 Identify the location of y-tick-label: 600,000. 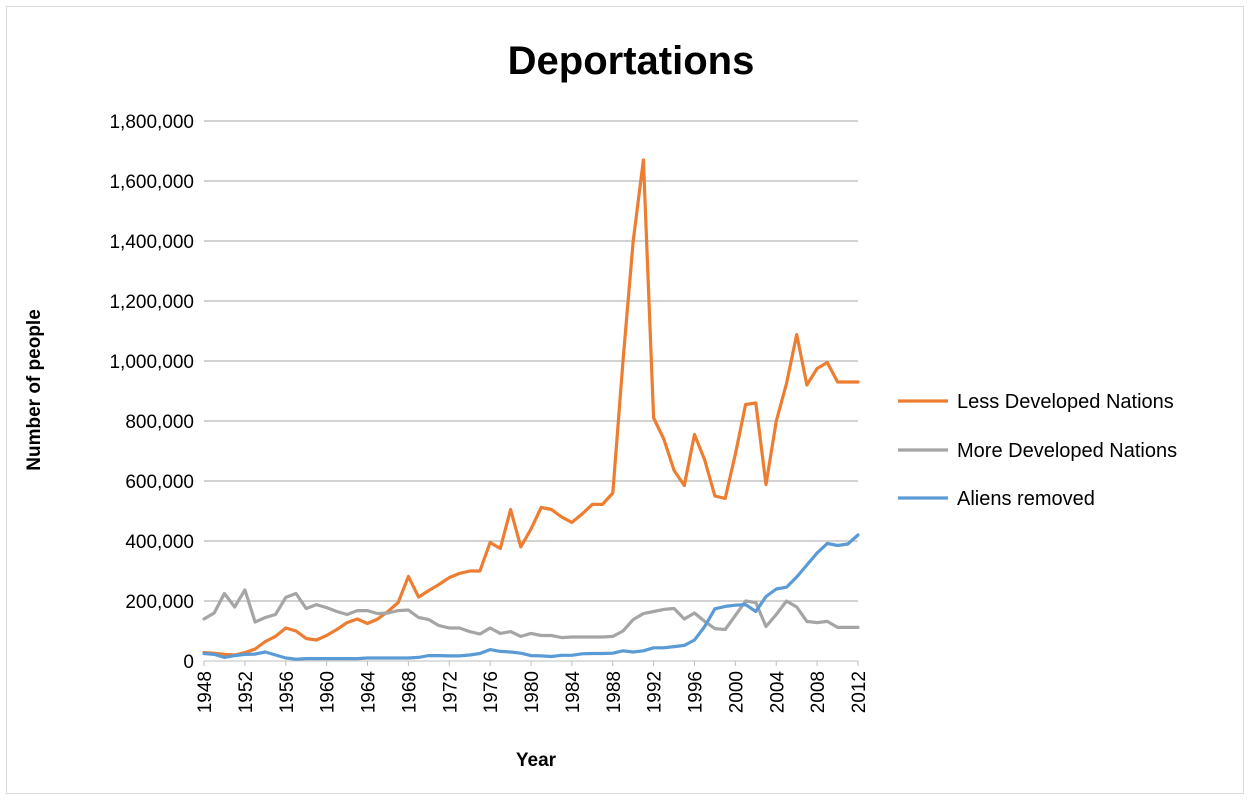
(159, 482).